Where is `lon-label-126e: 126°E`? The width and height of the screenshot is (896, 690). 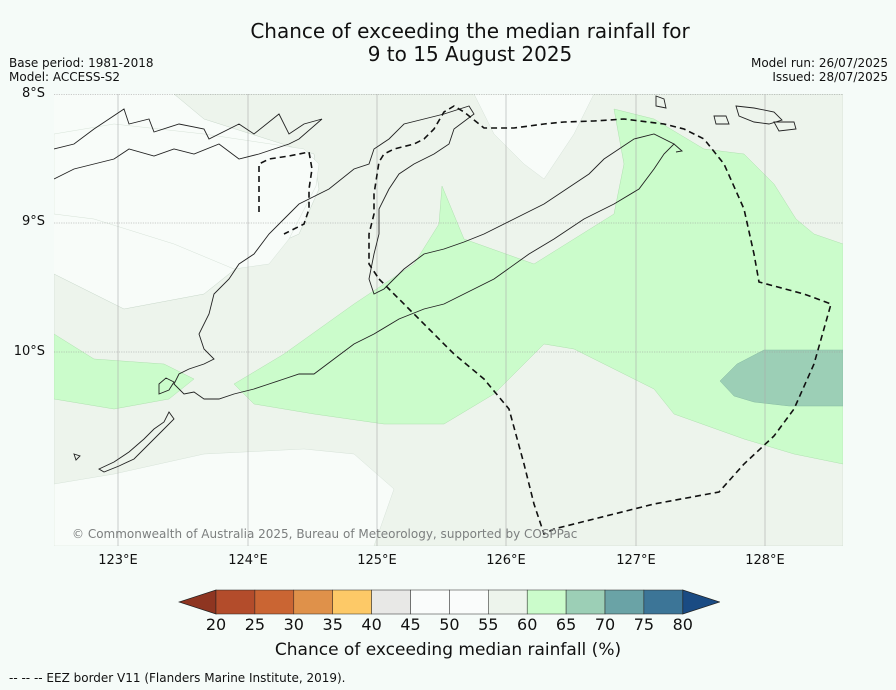 lon-label-126e: 126°E is located at coordinates (506, 560).